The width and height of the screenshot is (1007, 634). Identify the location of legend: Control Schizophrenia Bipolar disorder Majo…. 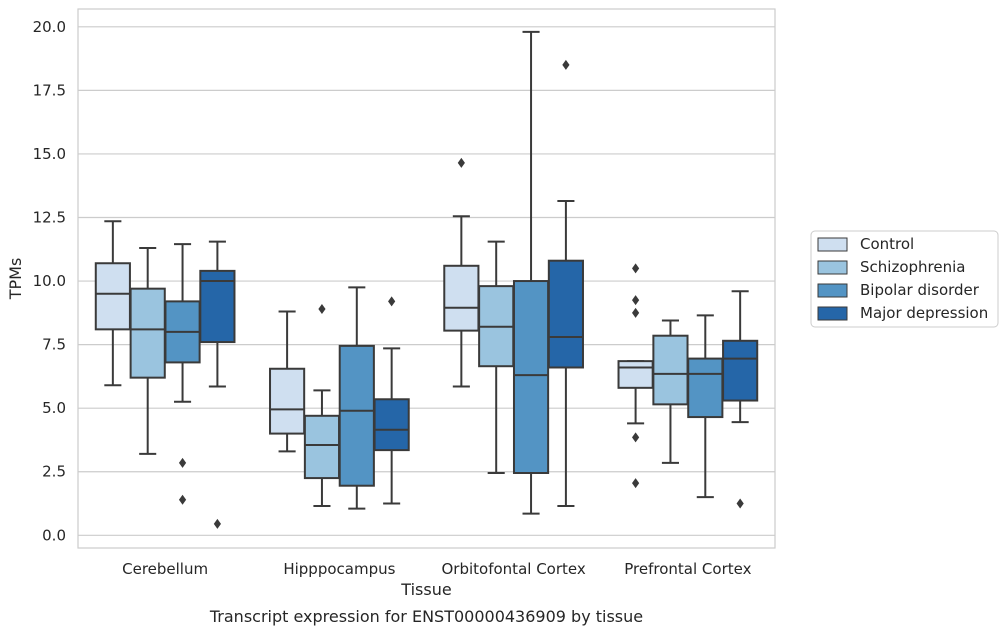
(904, 279).